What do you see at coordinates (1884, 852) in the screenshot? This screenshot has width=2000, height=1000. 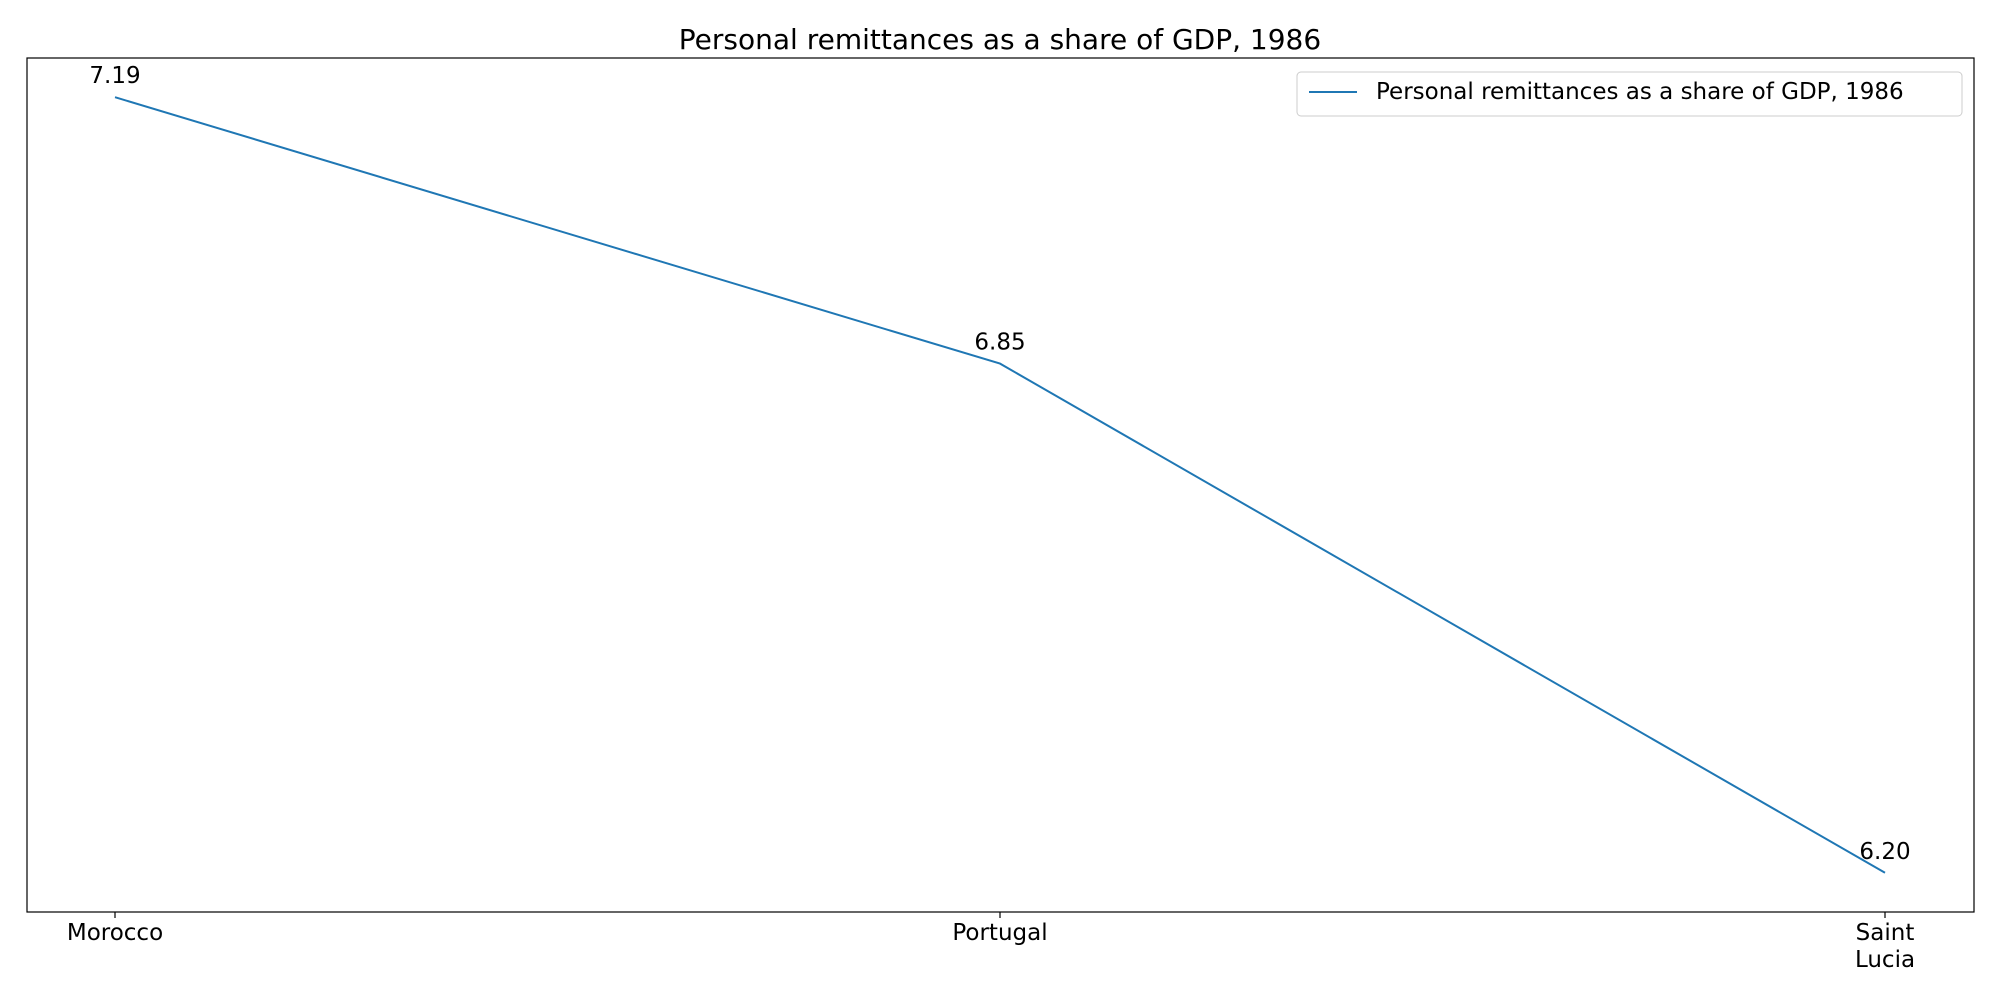 I see `data-label: 6.20` at bounding box center [1884, 852].